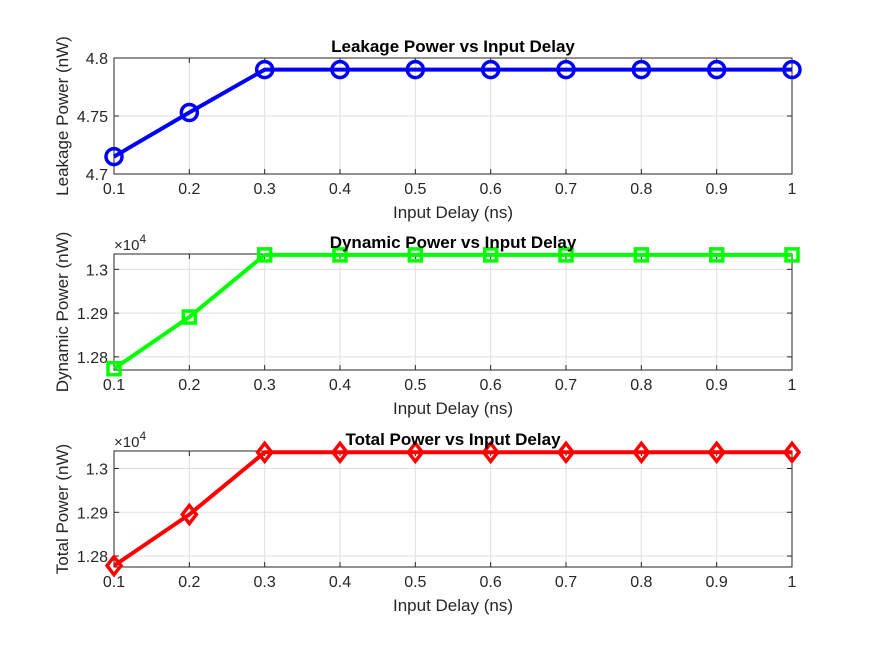 Image resolution: width=875 pixels, height=656 pixels. What do you see at coordinates (92, 314) in the screenshot?
I see `y-tick-label-dynamic: 1.29` at bounding box center [92, 314].